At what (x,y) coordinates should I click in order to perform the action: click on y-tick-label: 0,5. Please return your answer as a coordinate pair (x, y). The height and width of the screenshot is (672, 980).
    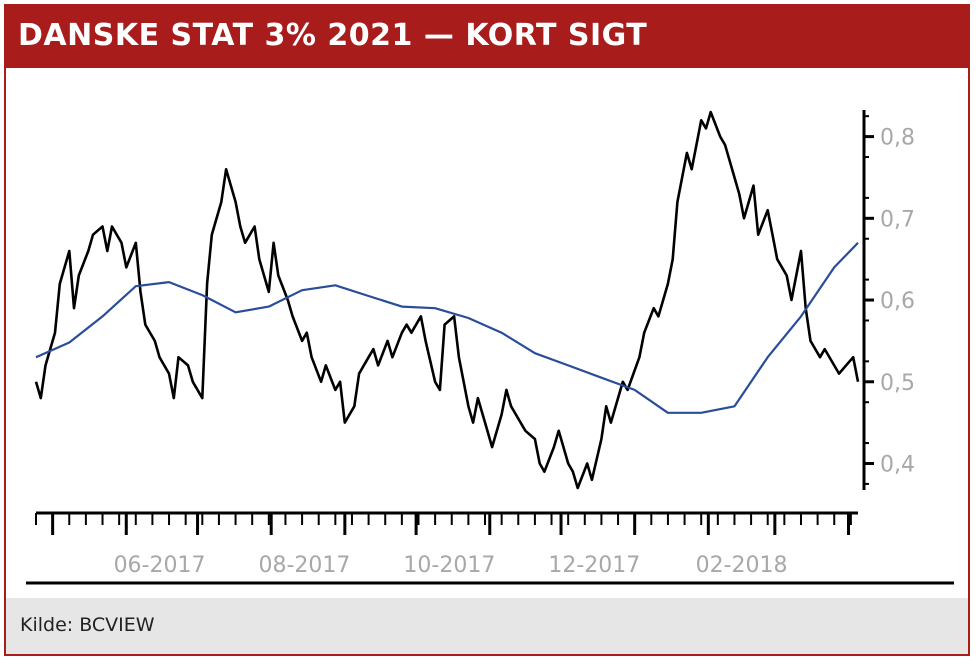
    Looking at the image, I should click on (897, 383).